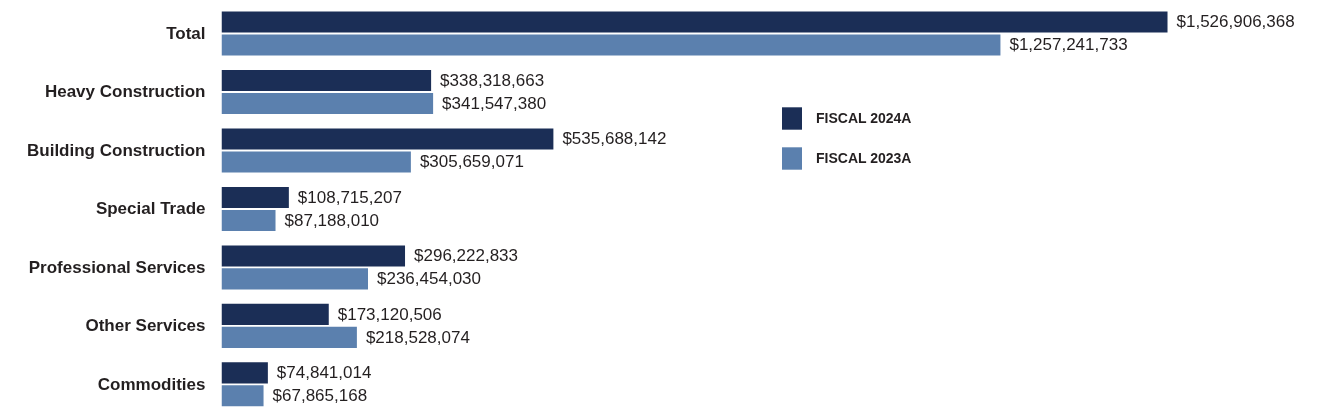  Describe the element at coordinates (466, 256) in the screenshot. I see `data-label: $296,222,833` at that location.